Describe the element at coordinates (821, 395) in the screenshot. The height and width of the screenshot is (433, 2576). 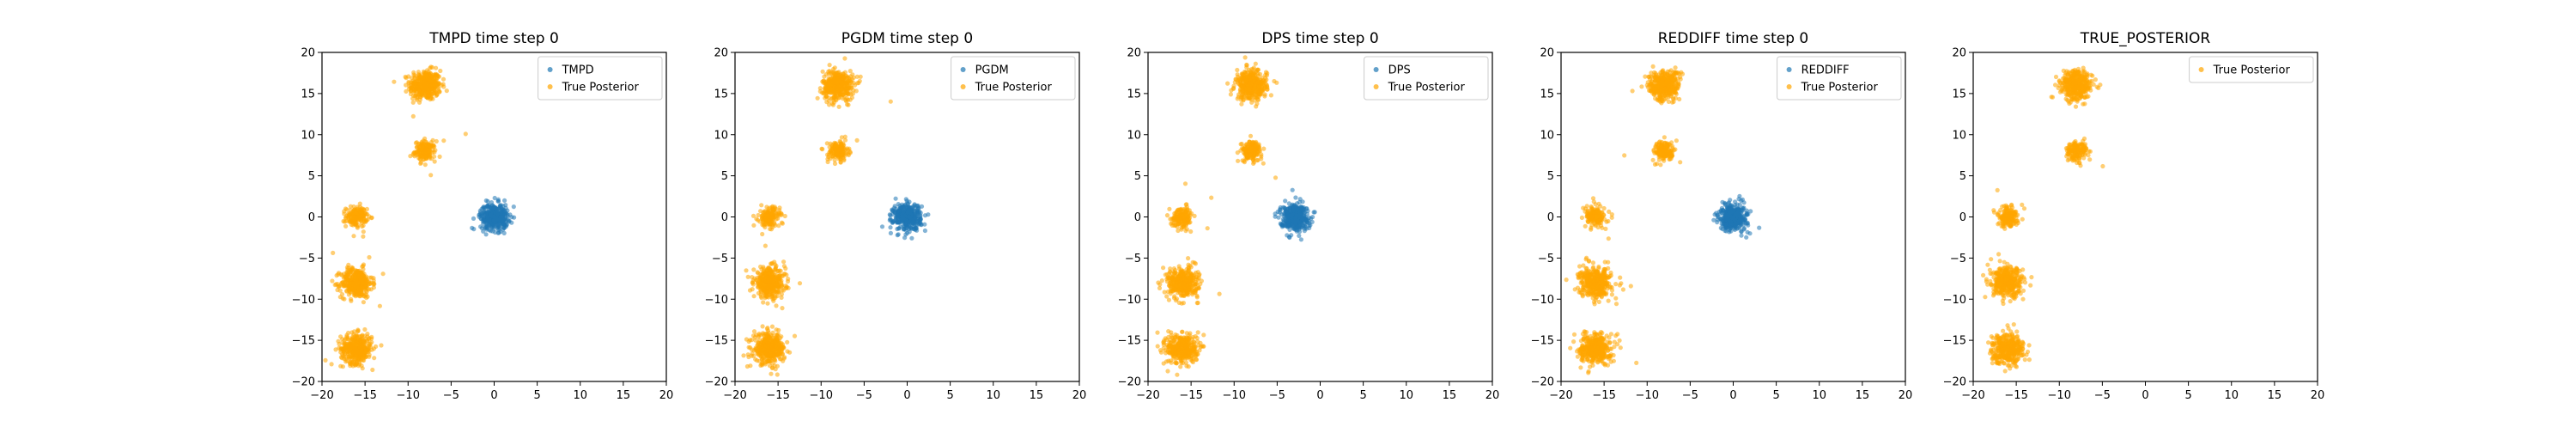
I see `x-tick-label: −10` at that location.